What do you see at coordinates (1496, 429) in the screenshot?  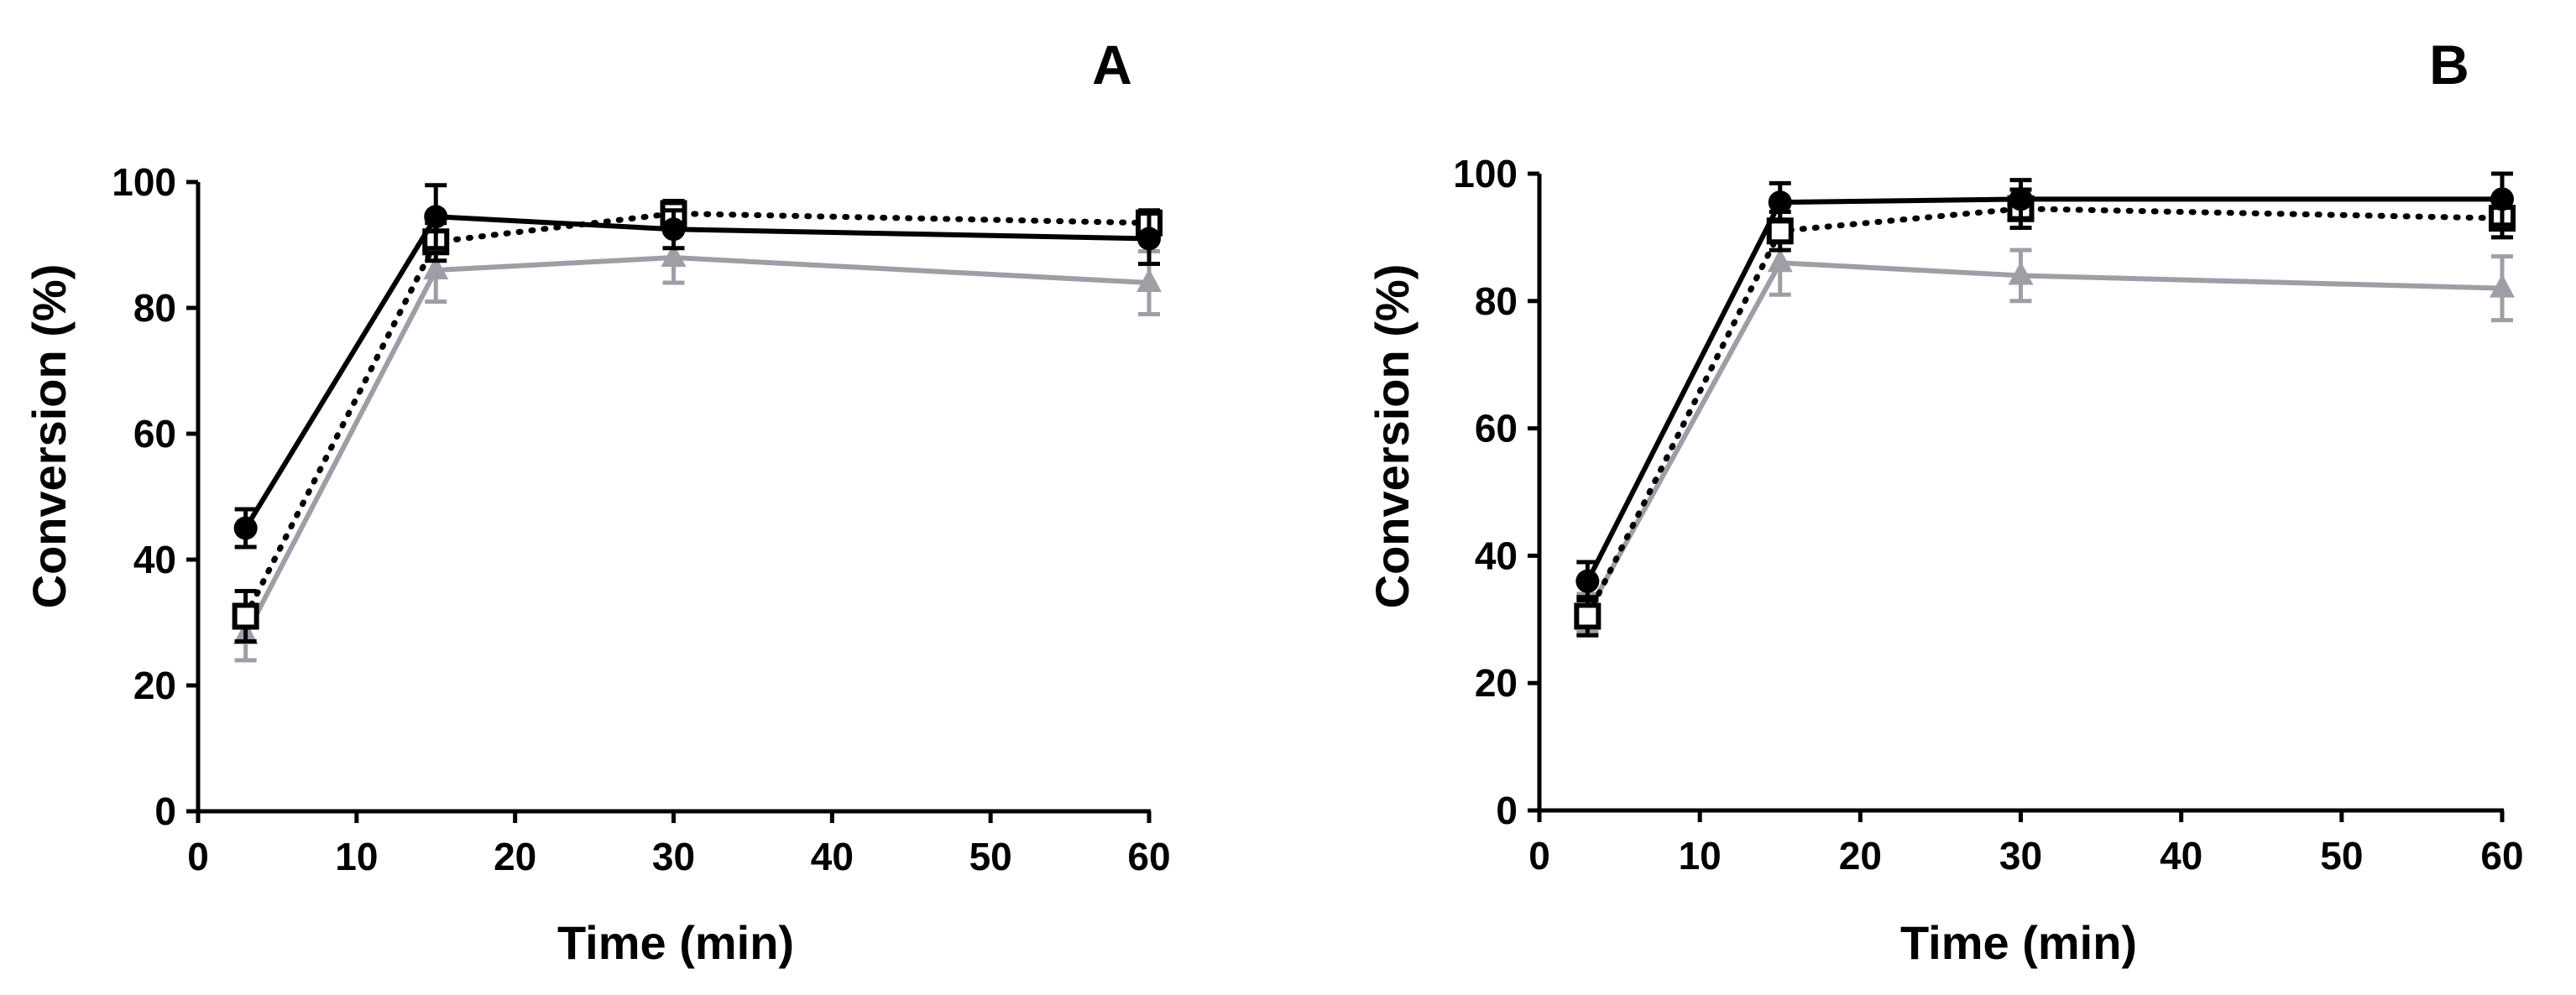 I see `panel-b-y-tick-label: 60` at bounding box center [1496, 429].